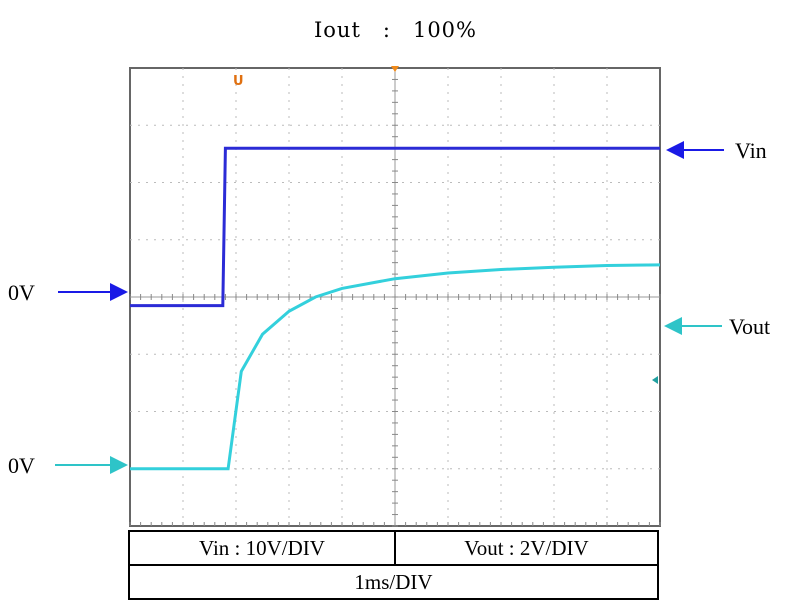 This screenshot has width=791, height=600. What do you see at coordinates (749, 326) in the screenshot?
I see `vout-label: Vout` at bounding box center [749, 326].